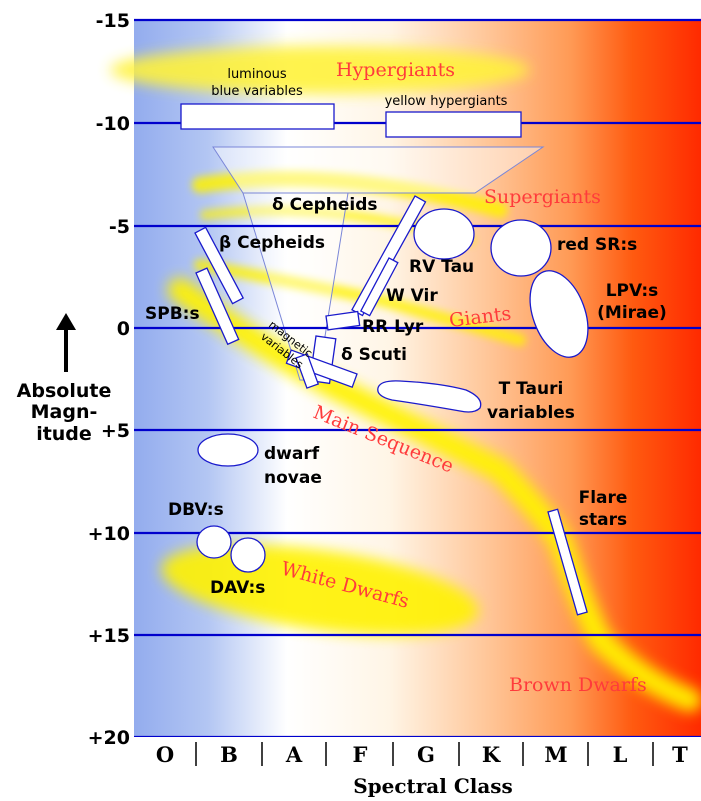 This screenshot has width=701, height=801. What do you see at coordinates (603, 520) in the screenshot?
I see `flare-stars-label-2: stars` at bounding box center [603, 520].